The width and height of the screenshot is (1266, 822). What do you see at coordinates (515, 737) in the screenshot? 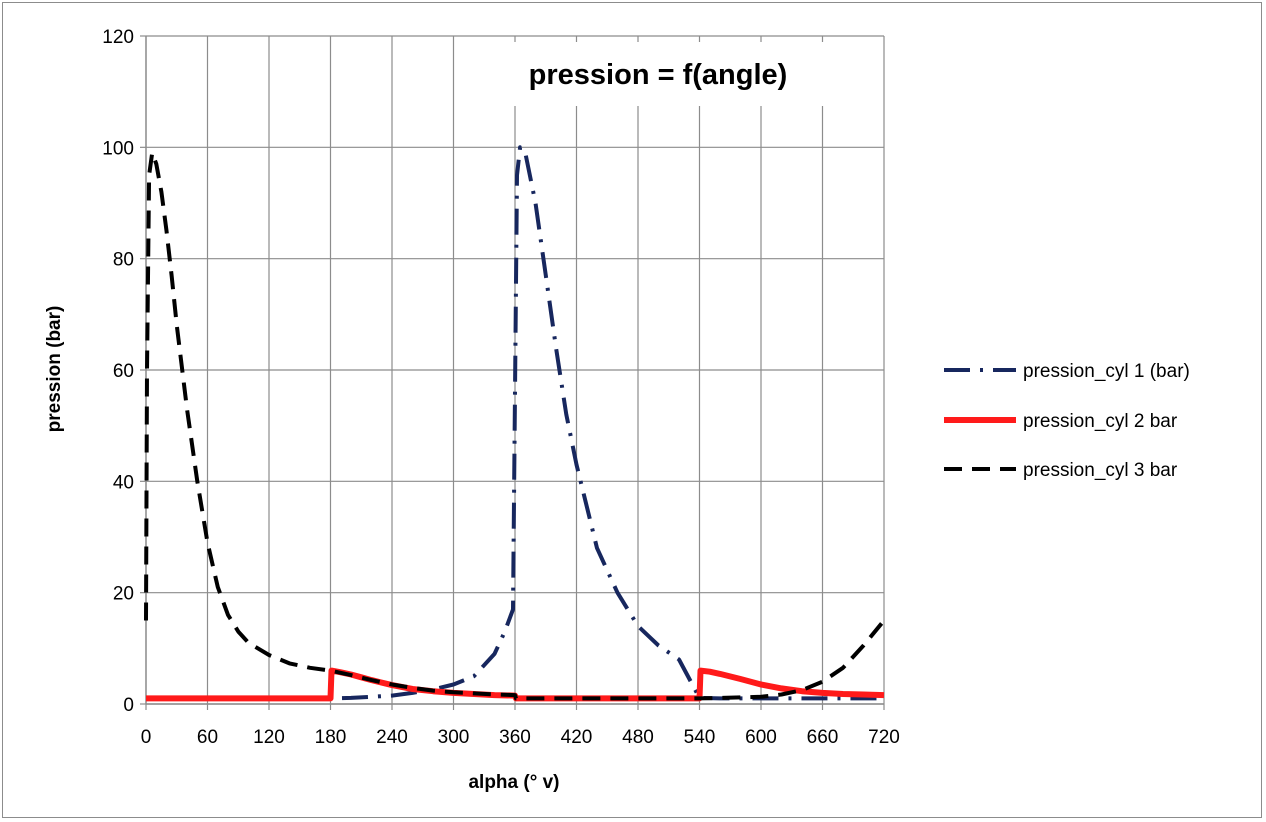
I see `x-tick-label: 360` at bounding box center [515, 737].